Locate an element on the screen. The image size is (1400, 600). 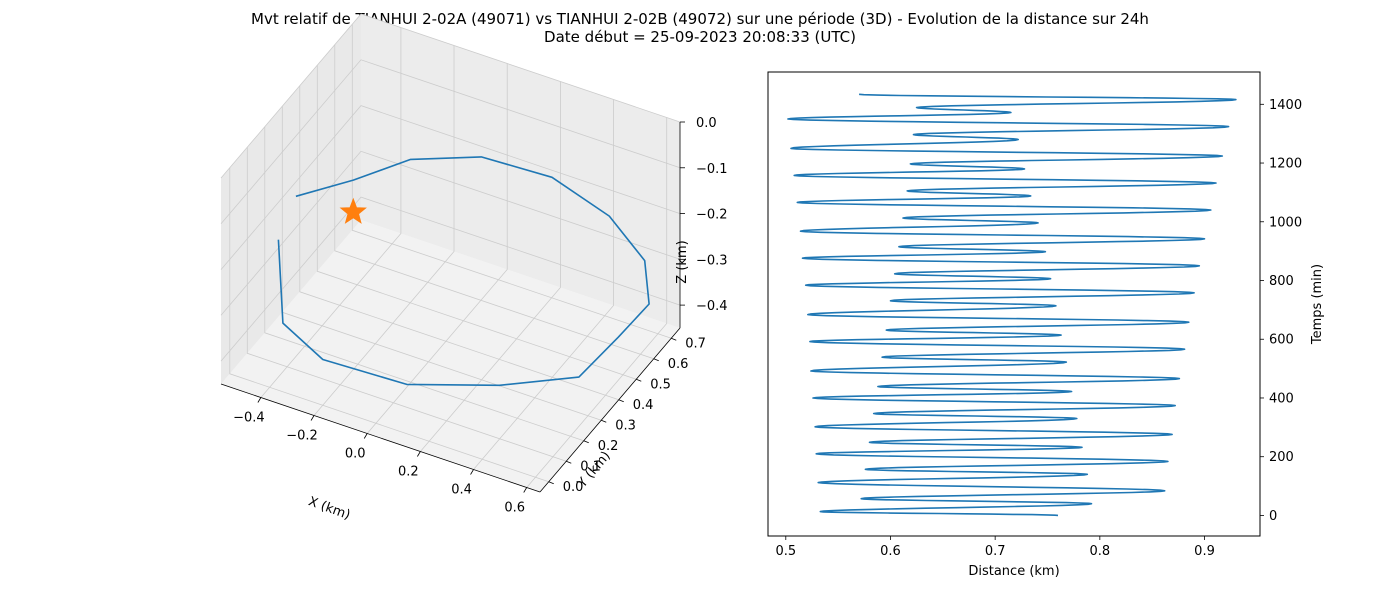
y-tick-label-2d: 400 is located at coordinates (1281, 398).